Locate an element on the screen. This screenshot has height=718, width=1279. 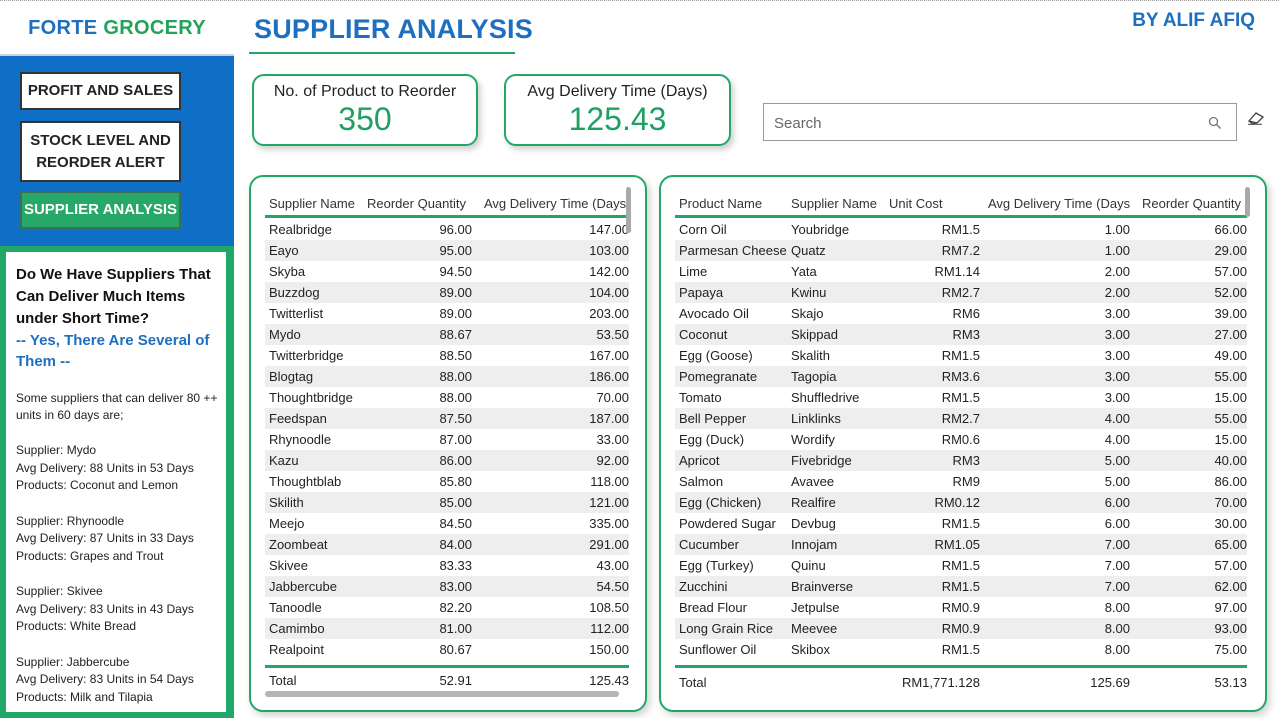
table-cell: RM7.2 is located at coordinates (960, 250).